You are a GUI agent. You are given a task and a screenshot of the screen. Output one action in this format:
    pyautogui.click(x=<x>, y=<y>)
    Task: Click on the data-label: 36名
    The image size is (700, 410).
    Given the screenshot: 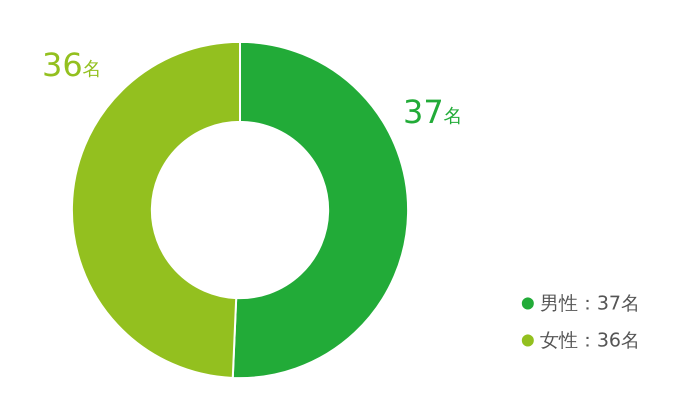 What is the action you would take?
    pyautogui.click(x=72, y=65)
    